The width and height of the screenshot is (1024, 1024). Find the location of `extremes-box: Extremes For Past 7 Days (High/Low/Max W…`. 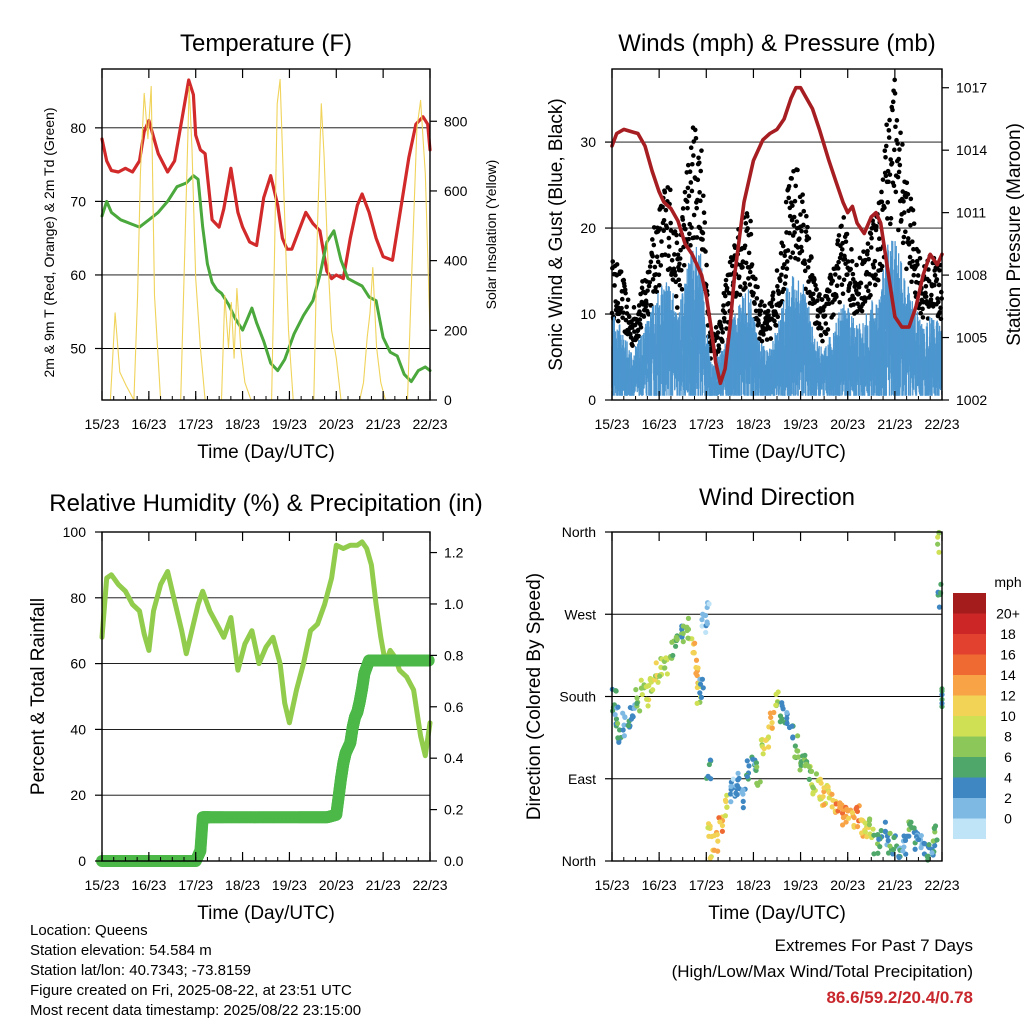

extremes-box: Extremes For Past 7 Days (High/Low/Max W… is located at coordinates (822, 972).